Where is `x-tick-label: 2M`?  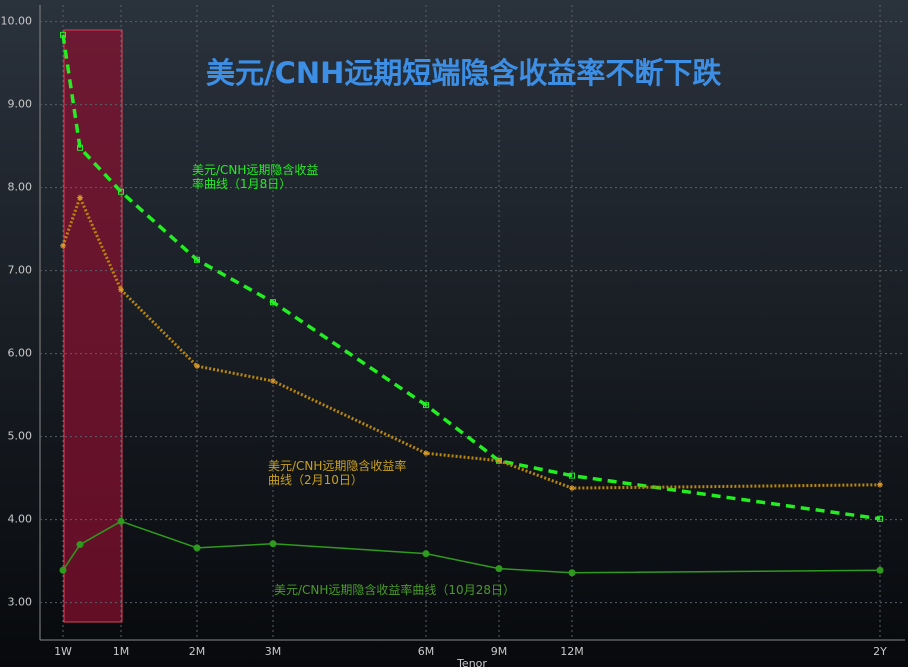
x-tick-label: 2M is located at coordinates (197, 651).